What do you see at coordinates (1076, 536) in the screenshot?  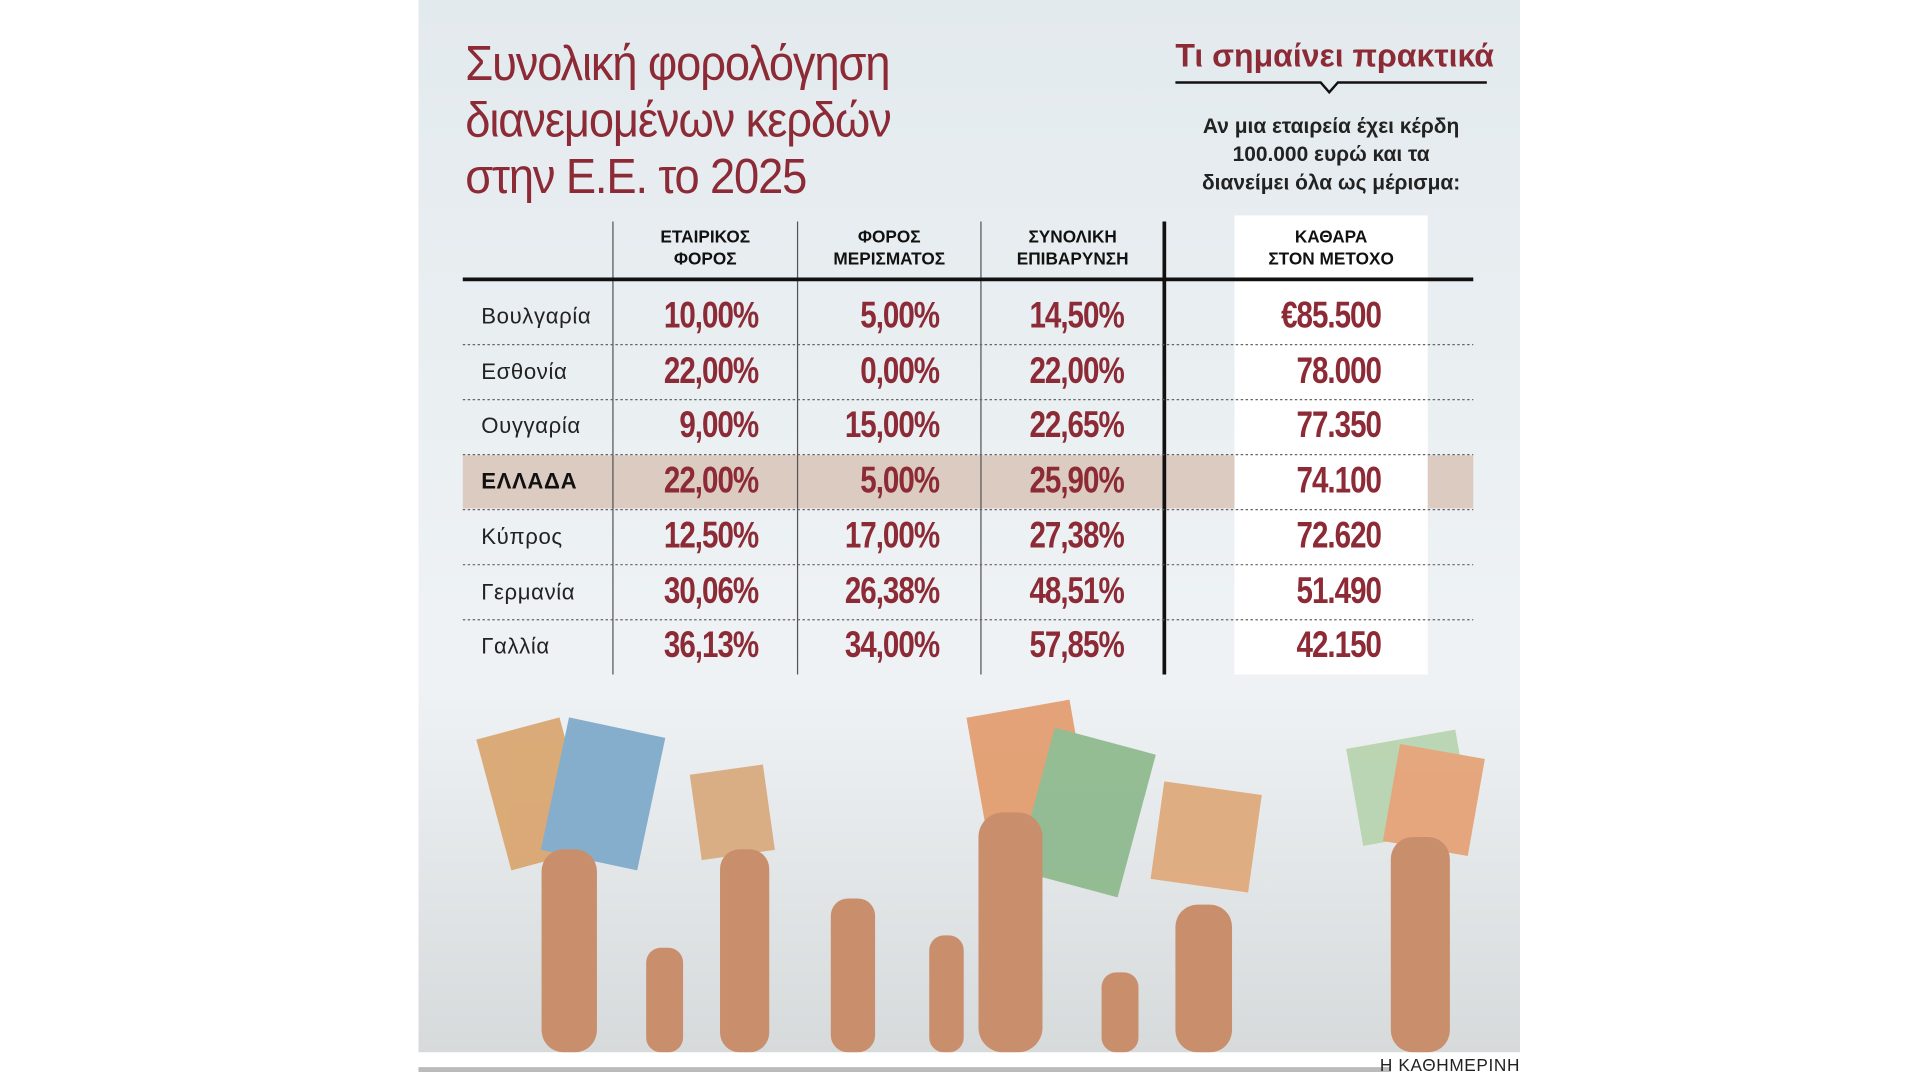 I see `cell-value: 27,38%` at bounding box center [1076, 536].